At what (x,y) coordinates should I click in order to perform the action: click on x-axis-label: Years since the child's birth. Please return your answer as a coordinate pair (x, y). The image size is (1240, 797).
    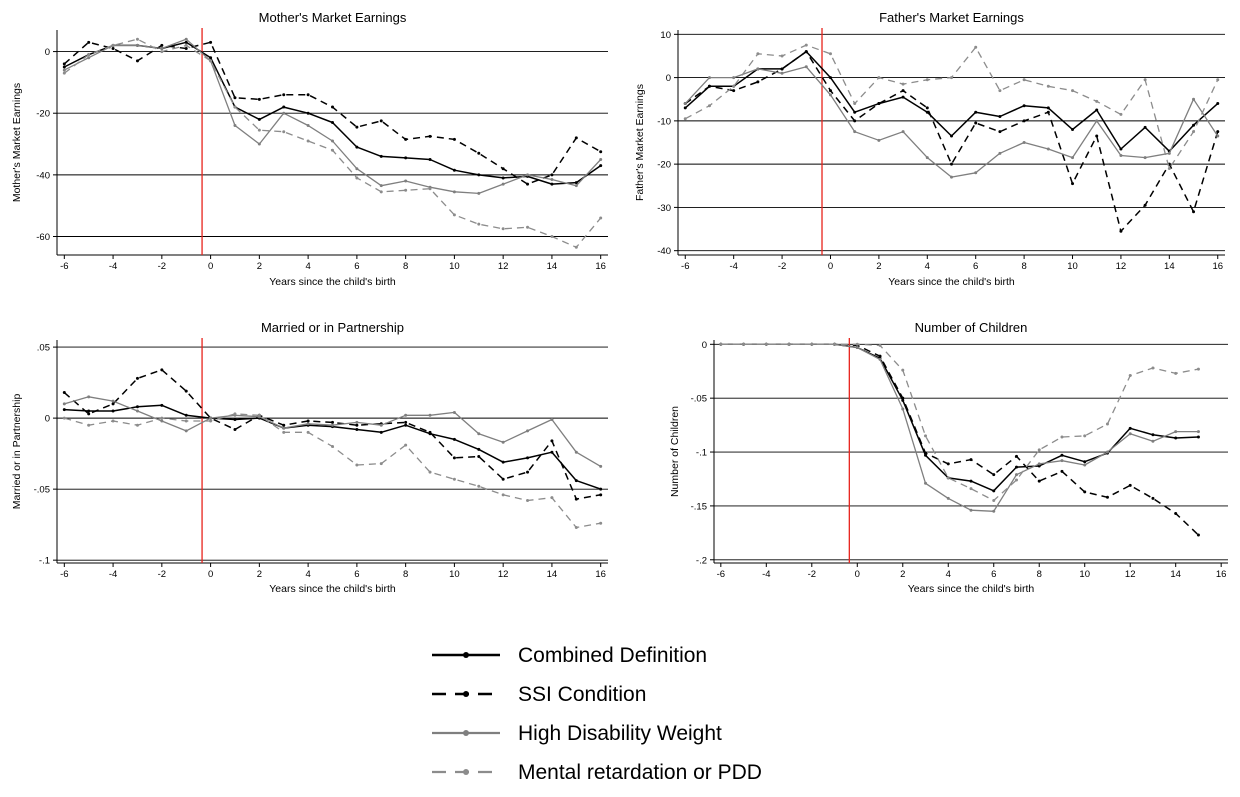
    Looking at the image, I should click on (332, 589).